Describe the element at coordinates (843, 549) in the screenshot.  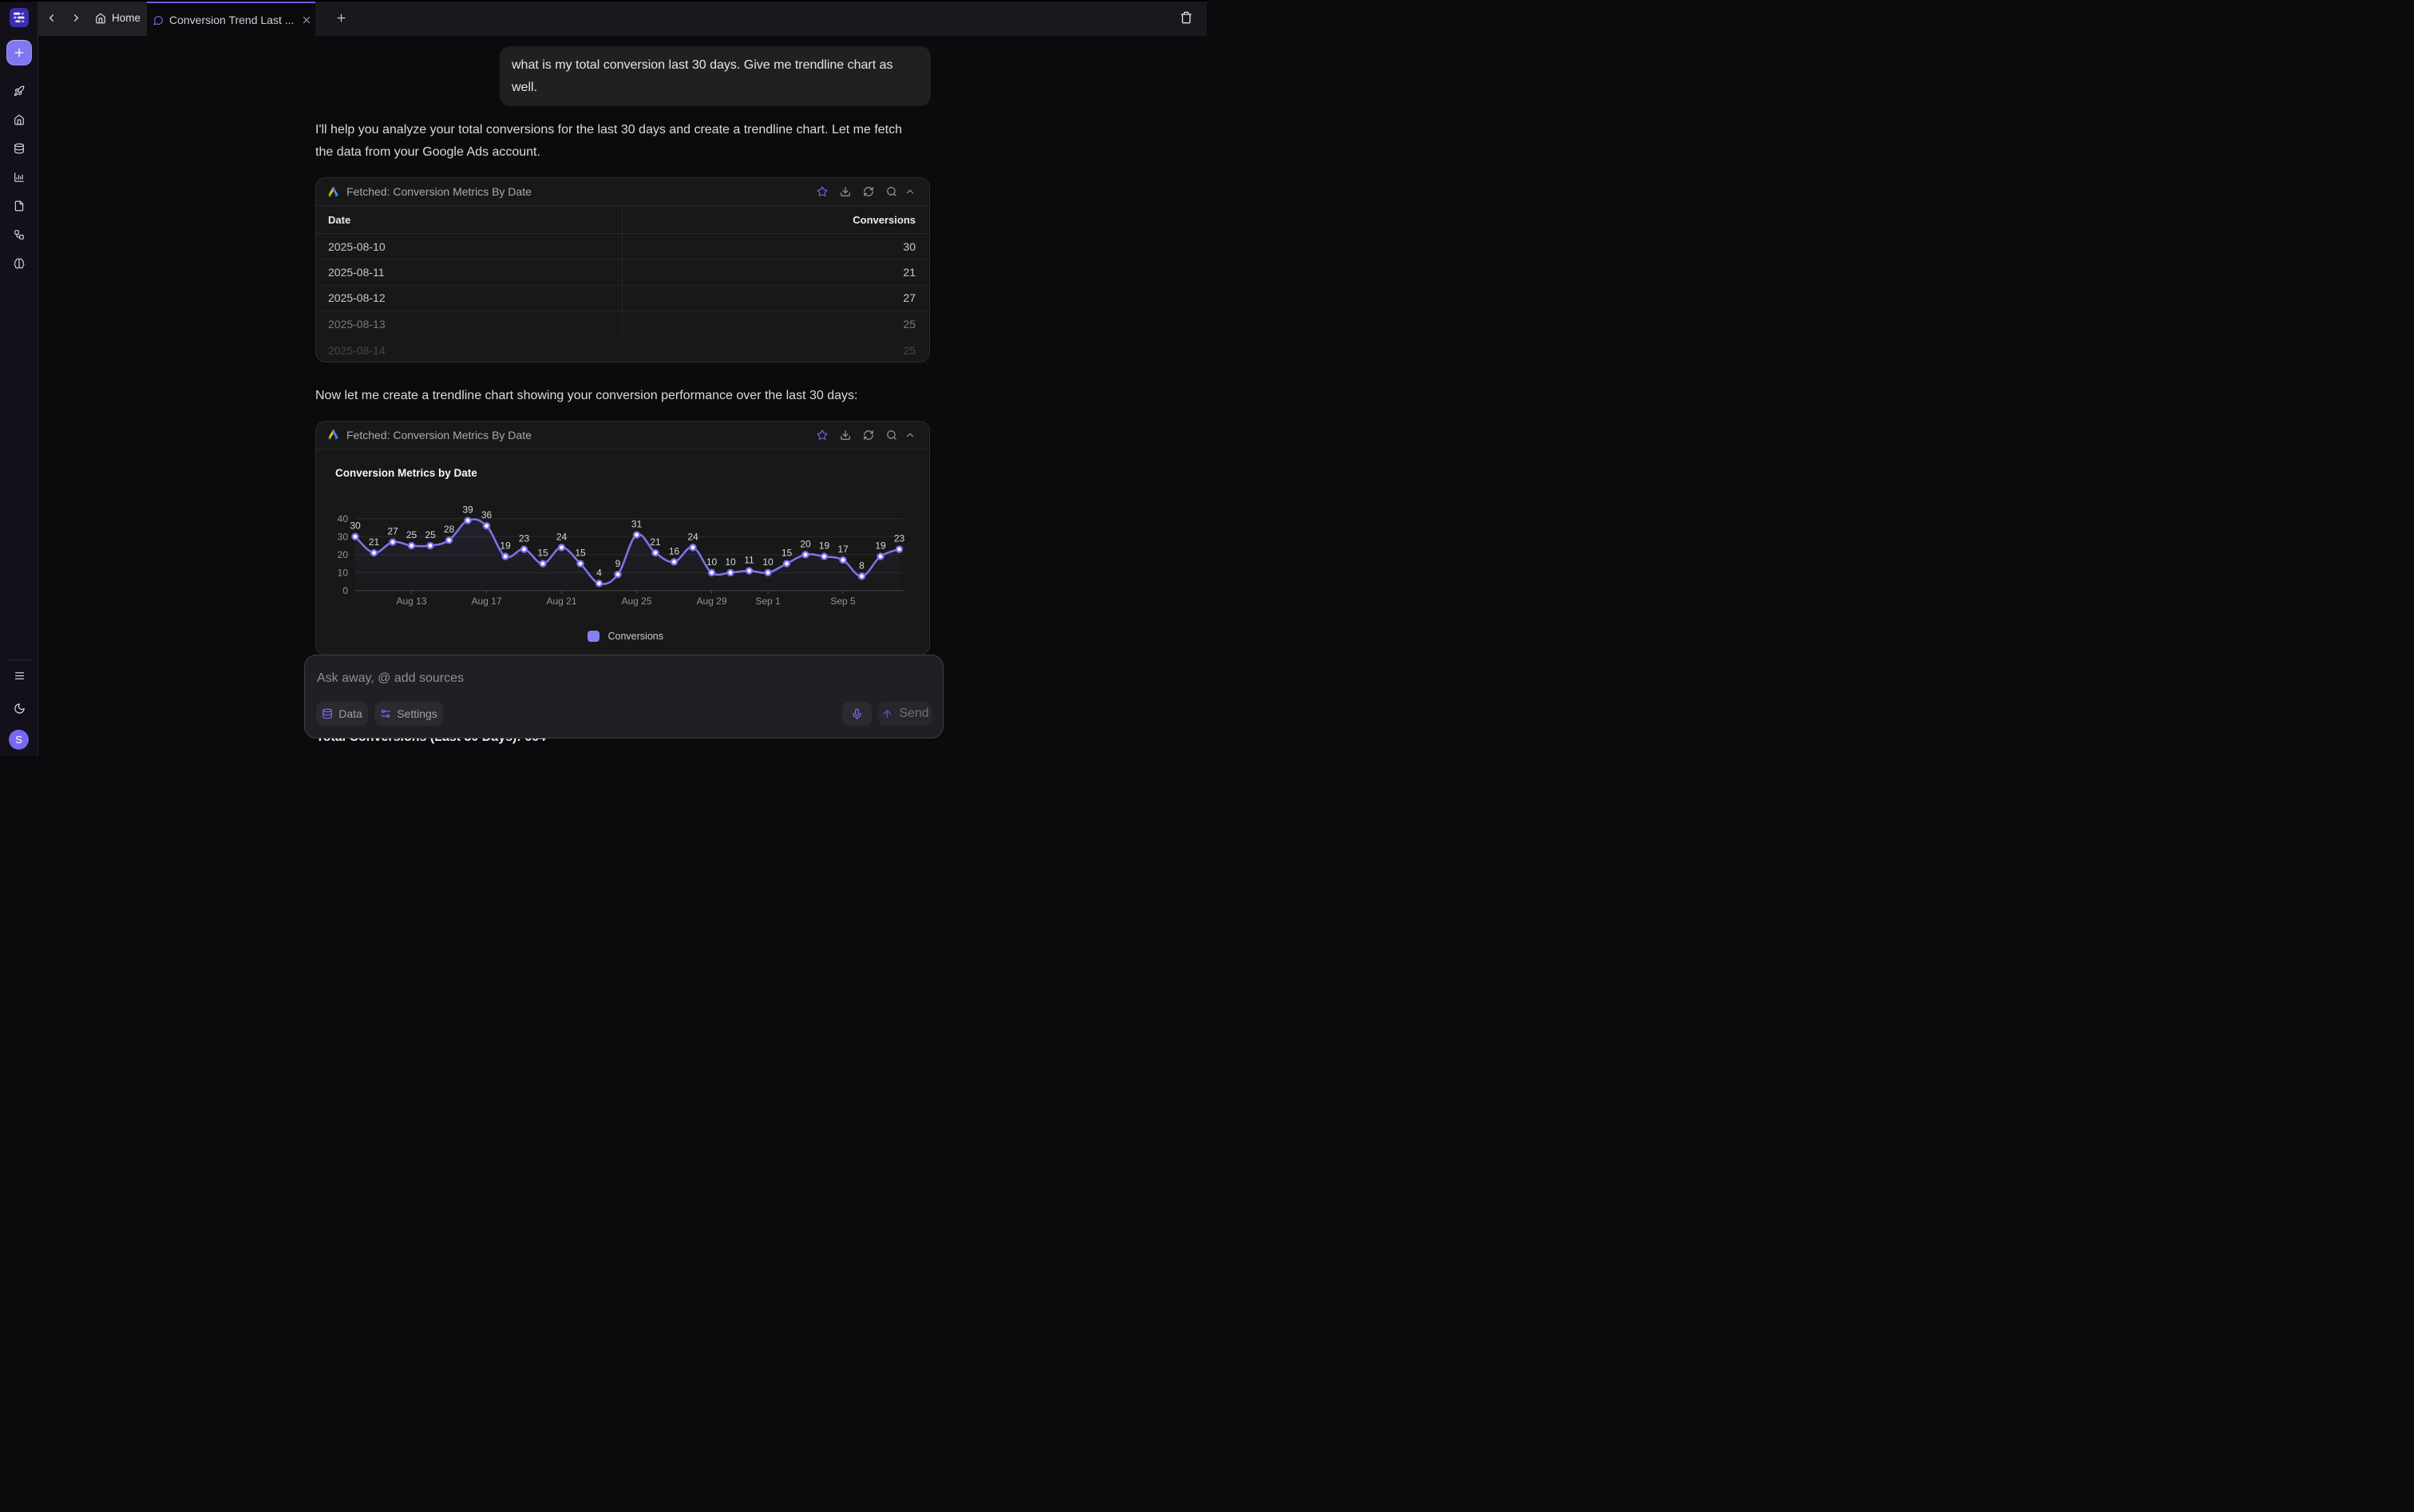
I see `svg-text: 17` at that location.